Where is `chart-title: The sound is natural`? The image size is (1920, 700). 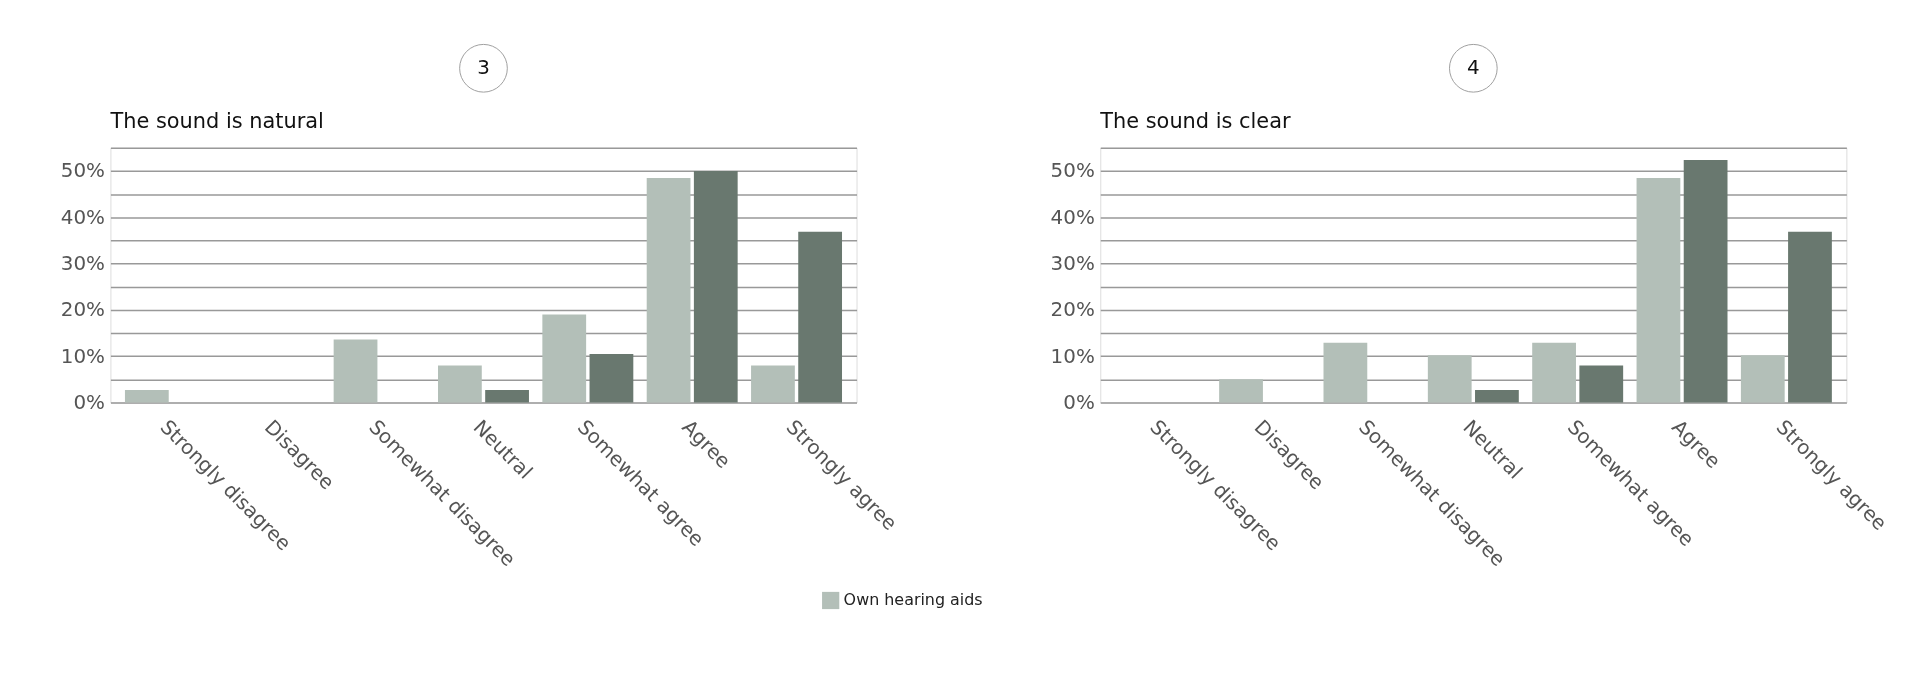 chart-title: The sound is natural is located at coordinates (216, 120).